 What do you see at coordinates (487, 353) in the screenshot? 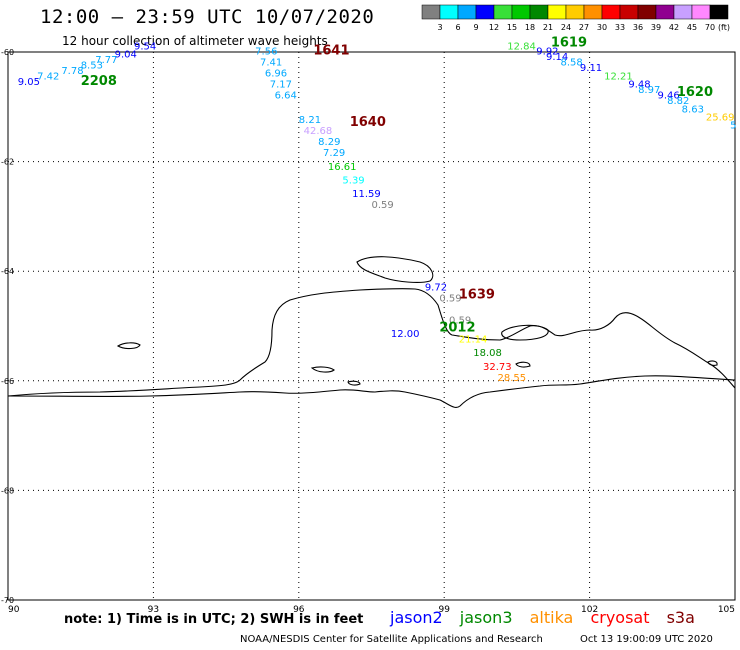
I see `wave-height-label: 18.08` at bounding box center [487, 353].